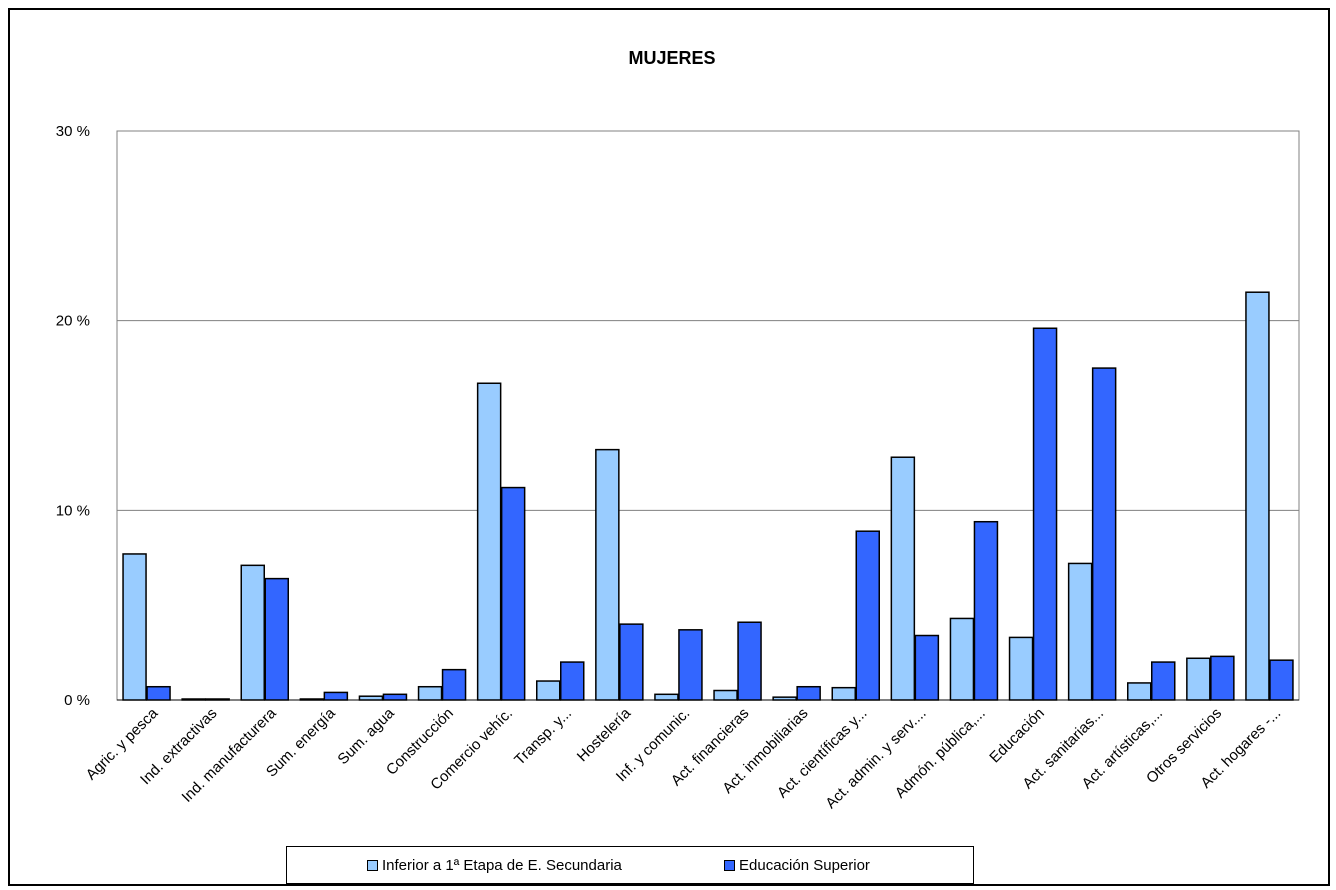 The image size is (1336, 890). I want to click on x-tick-label: Hostelería, so click(604, 734).